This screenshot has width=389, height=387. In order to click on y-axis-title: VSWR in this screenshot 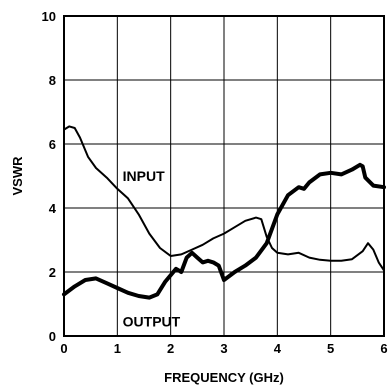, I will do `click(17, 176)`.